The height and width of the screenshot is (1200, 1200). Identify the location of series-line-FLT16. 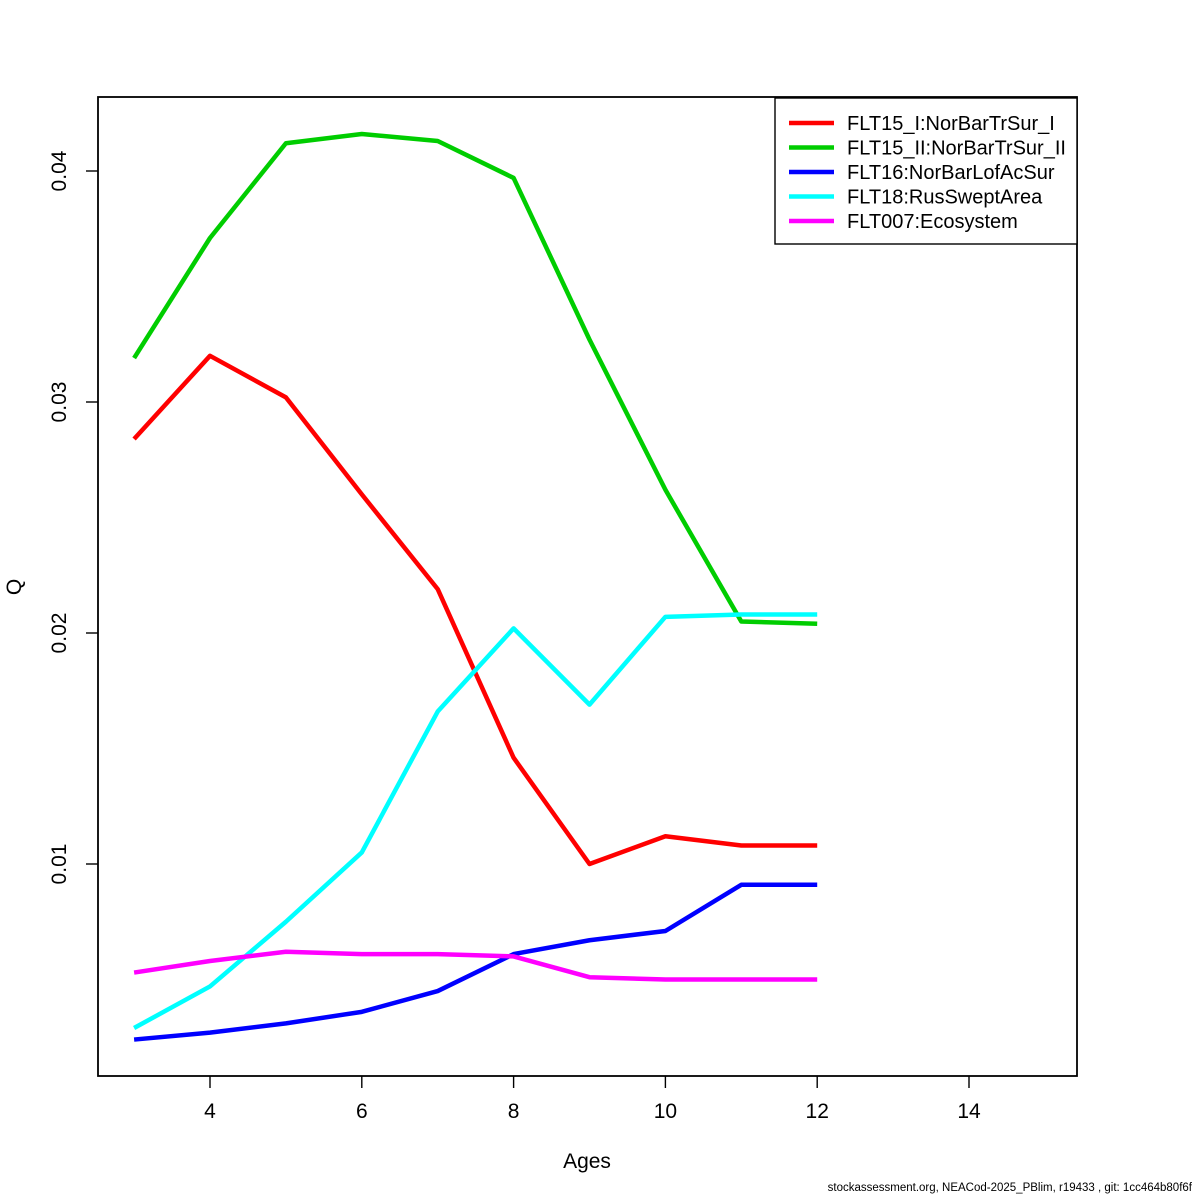
(475, 962).